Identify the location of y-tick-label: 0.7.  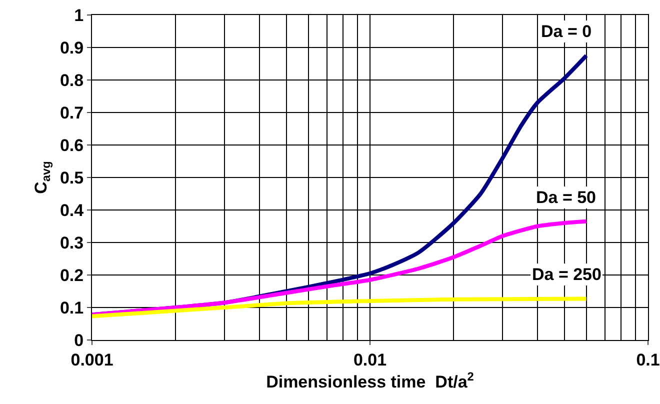
(72, 112).